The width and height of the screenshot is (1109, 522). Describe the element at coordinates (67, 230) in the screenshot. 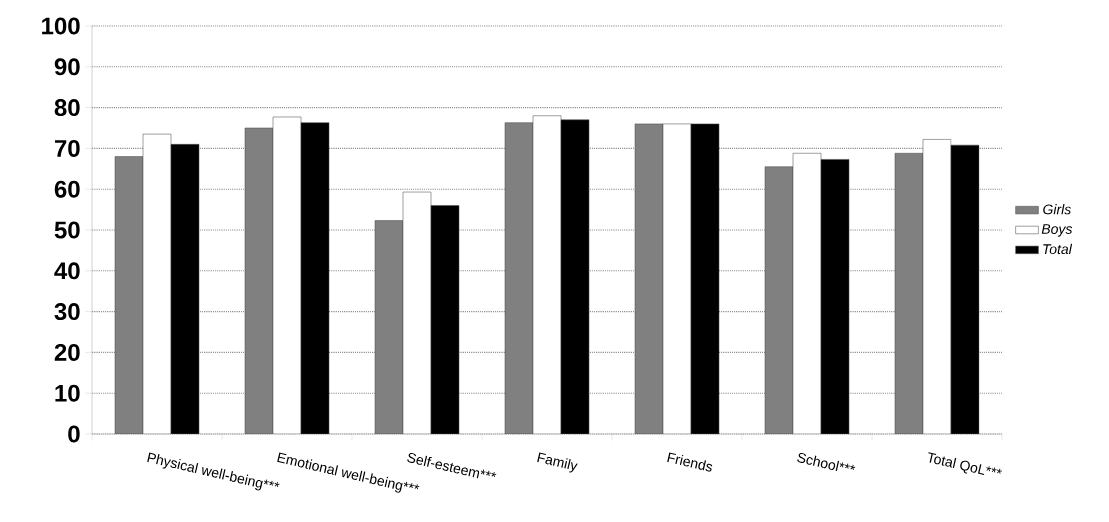

I see `y-tick-label: 50` at that location.